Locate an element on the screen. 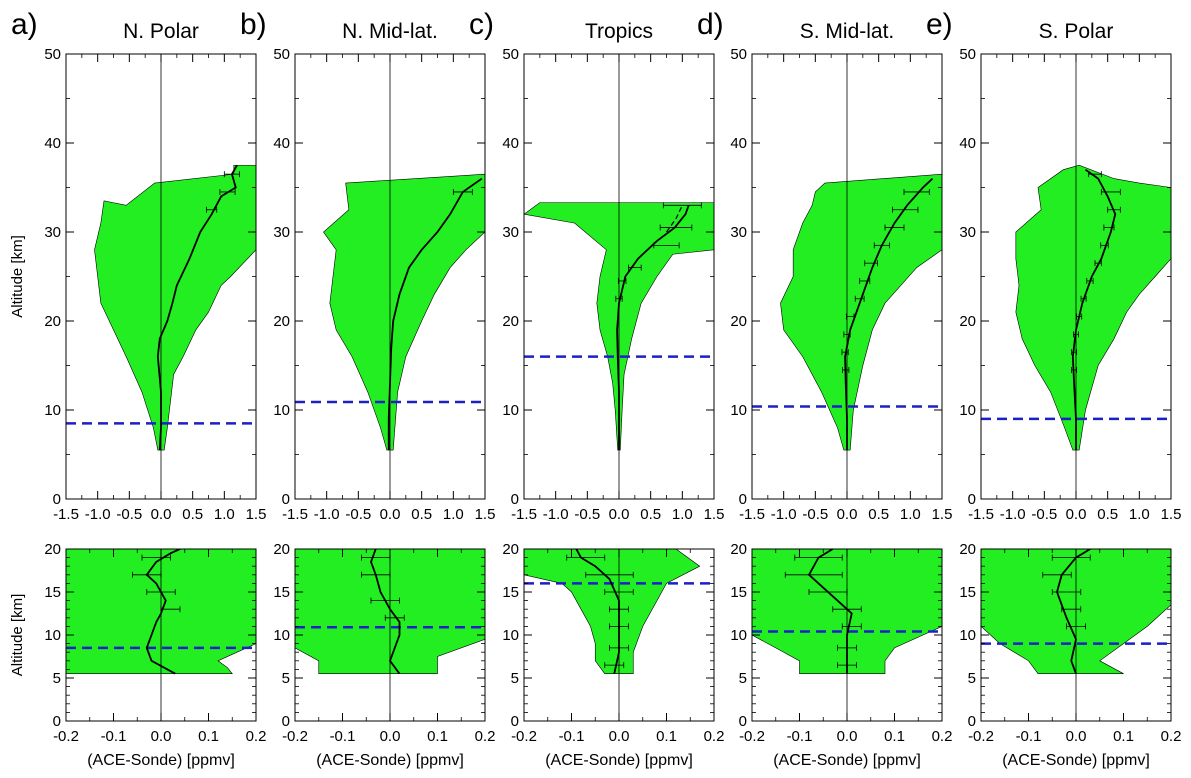  y-tick-label: 30 is located at coordinates (510, 232).